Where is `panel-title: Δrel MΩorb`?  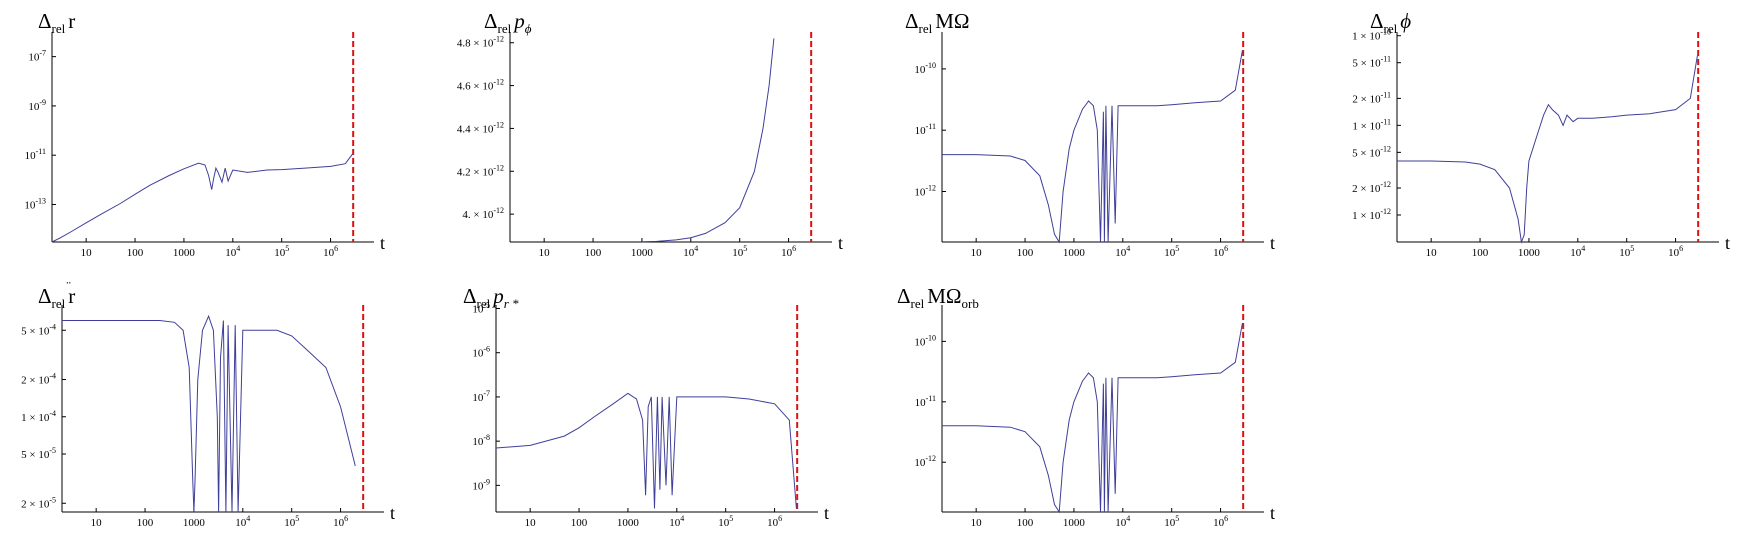 panel-title: Δrel MΩorb is located at coordinates (938, 297).